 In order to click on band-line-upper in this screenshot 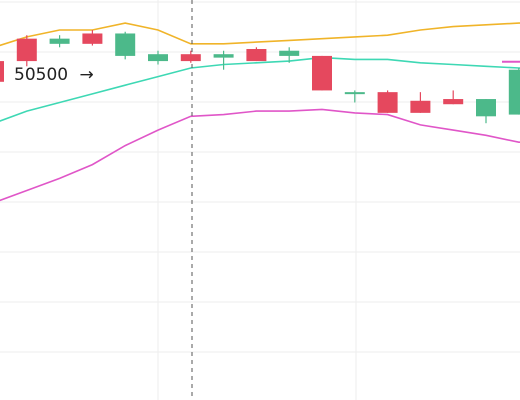, I will do `click(260, 34)`.